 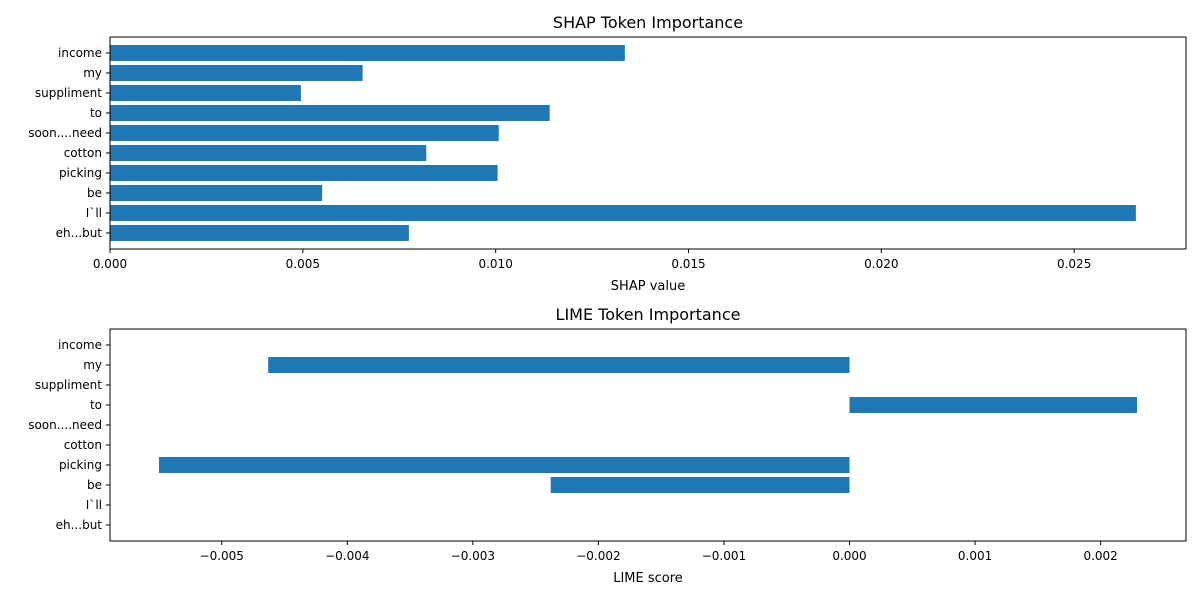 What do you see at coordinates (1100, 556) in the screenshot?
I see `x-tick-label: 0.002` at bounding box center [1100, 556].